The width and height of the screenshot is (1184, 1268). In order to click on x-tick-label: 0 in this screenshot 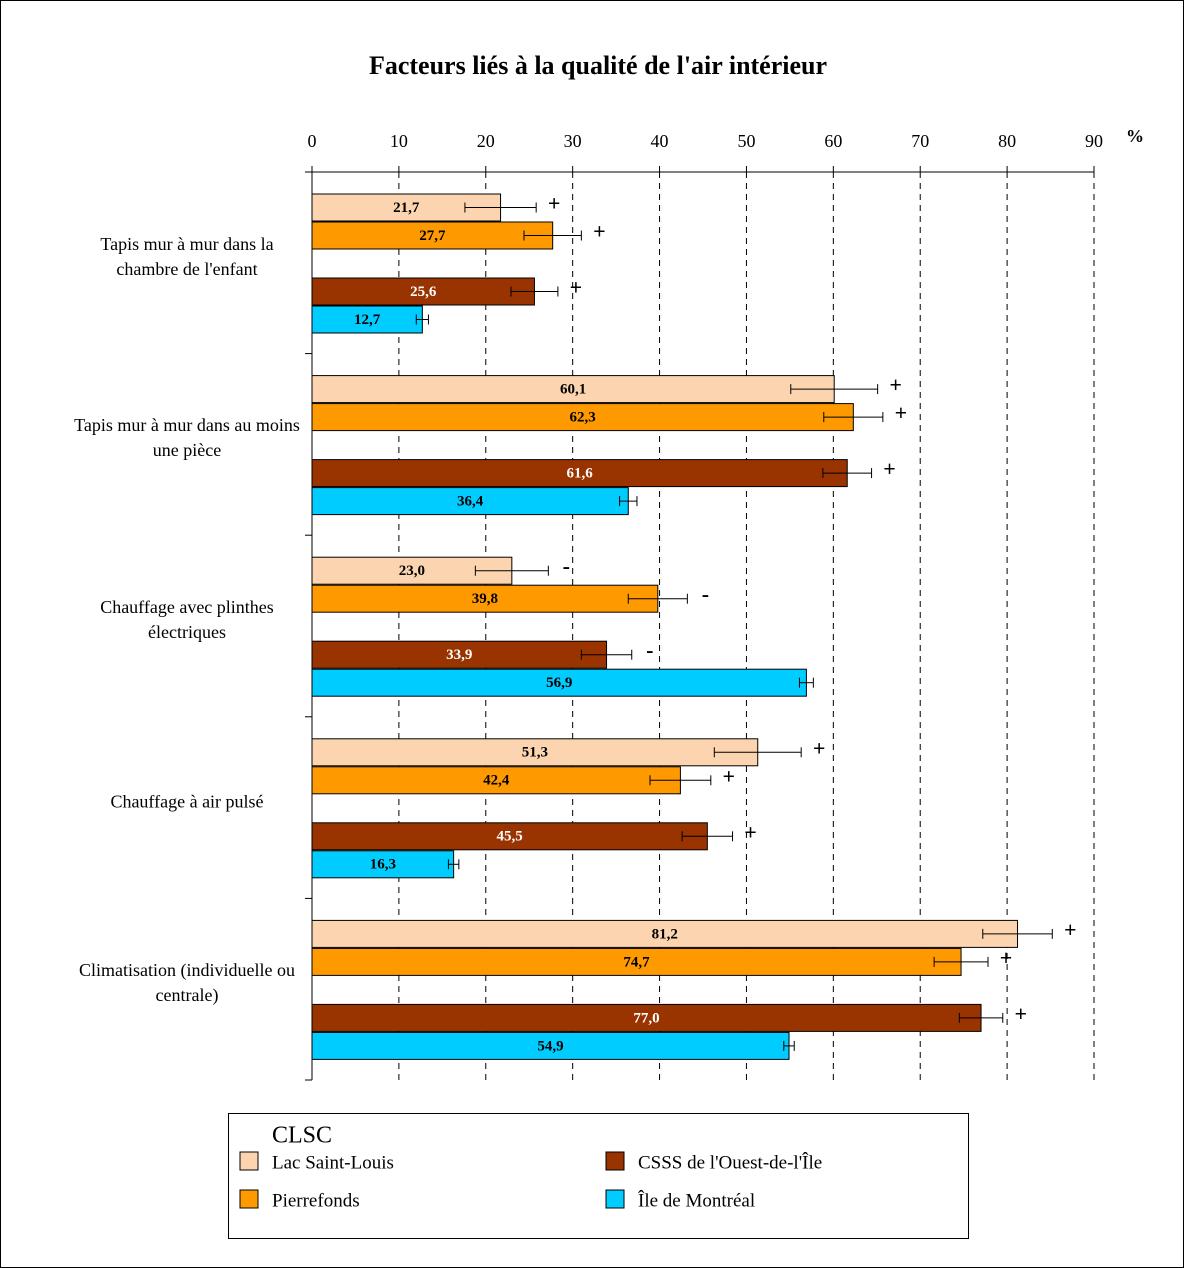, I will do `click(312, 141)`.